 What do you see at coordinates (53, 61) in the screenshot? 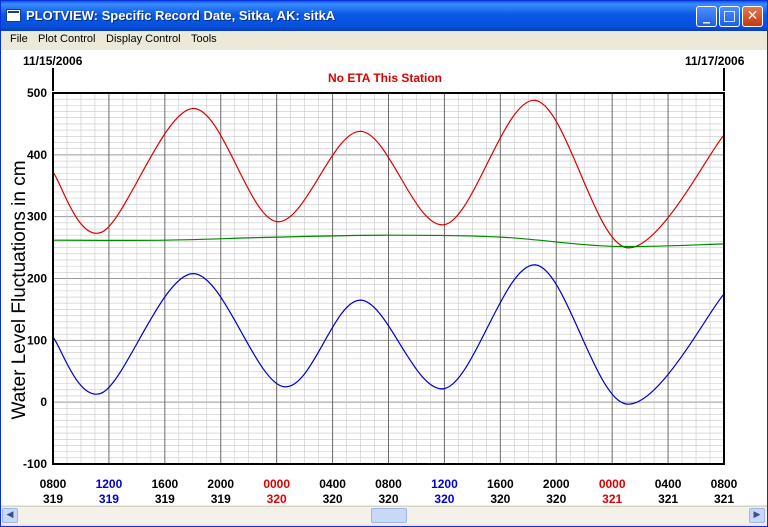
I see `start-date-label: 11/15/2006` at bounding box center [53, 61].